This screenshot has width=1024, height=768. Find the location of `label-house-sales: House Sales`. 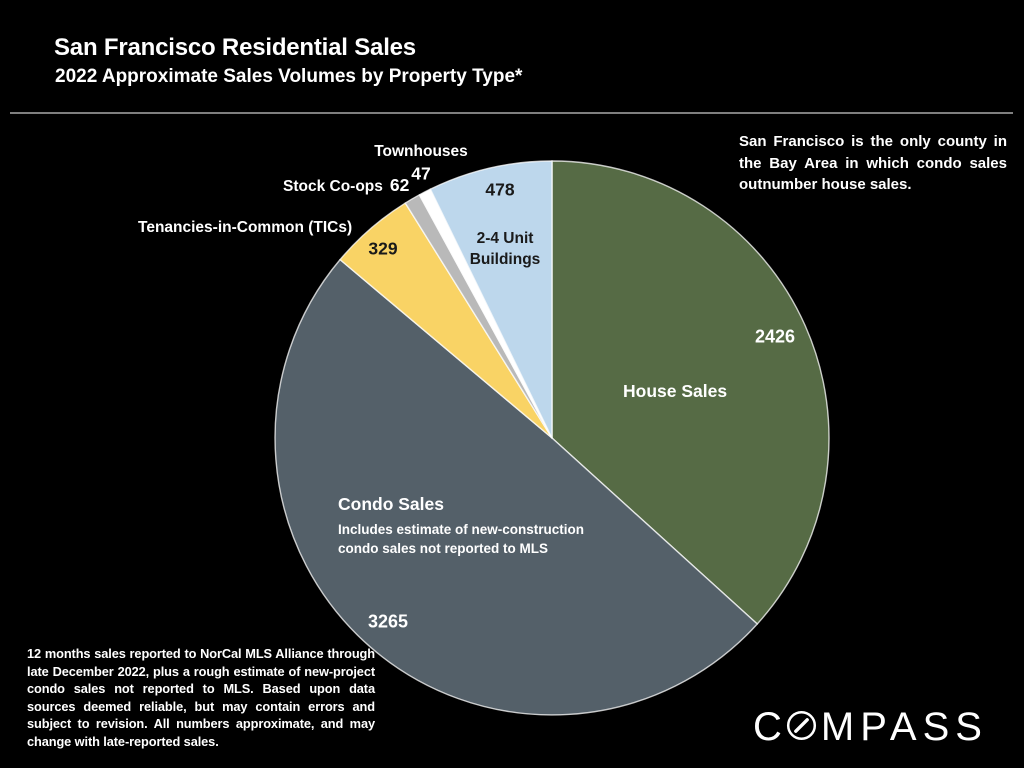

label-house-sales: House Sales is located at coordinates (675, 391).